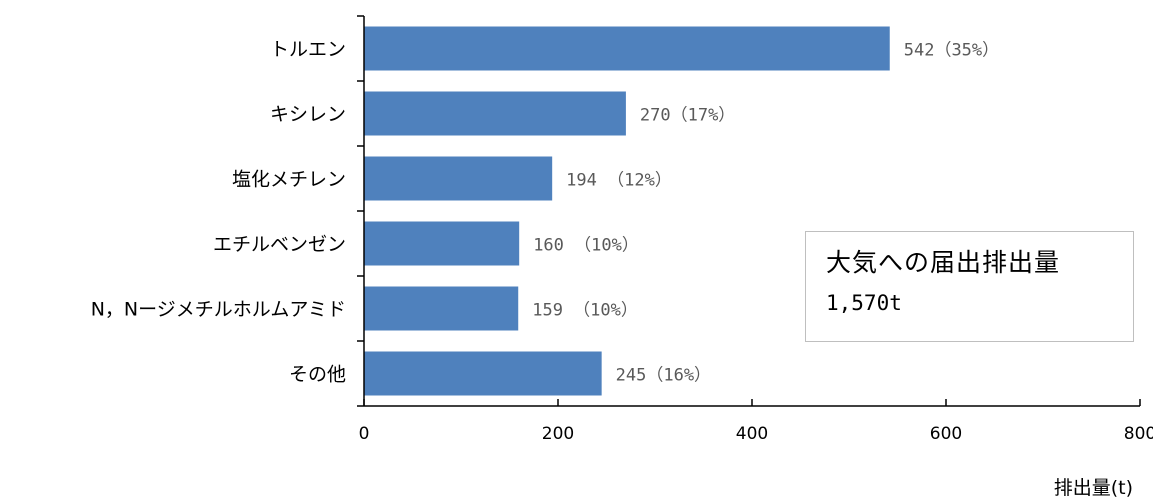 This screenshot has height=504, width=1153. What do you see at coordinates (619, 181) in the screenshot?
I see `data-label-3: 194 （12%）` at bounding box center [619, 181].